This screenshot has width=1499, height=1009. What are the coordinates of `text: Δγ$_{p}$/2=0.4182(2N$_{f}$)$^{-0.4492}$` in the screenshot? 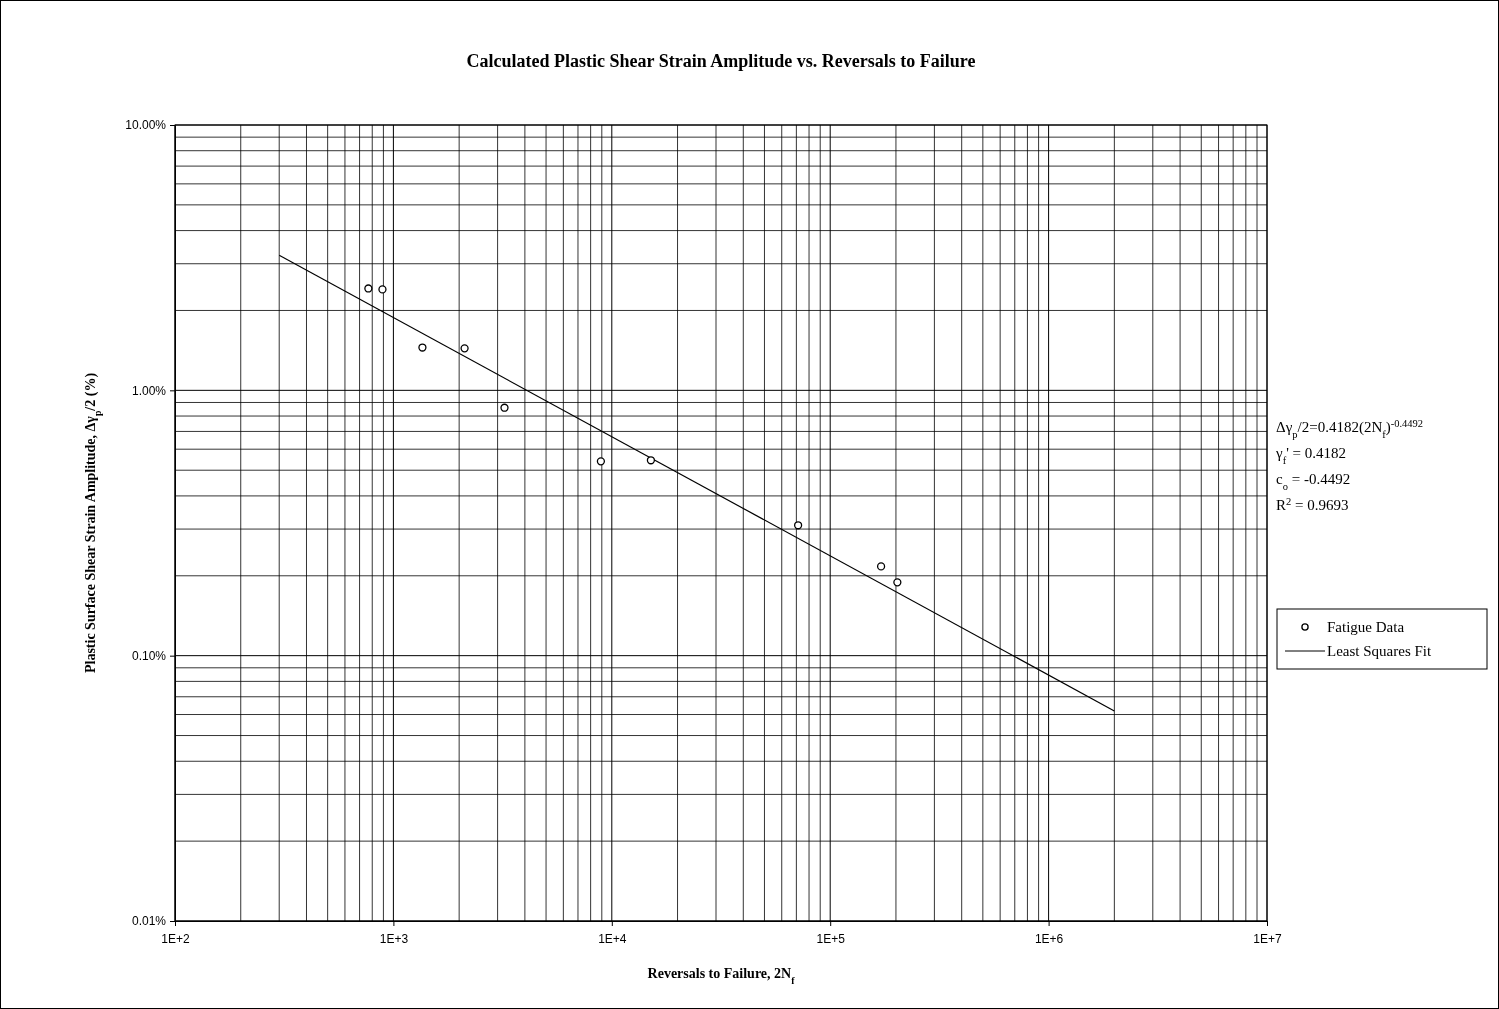 It's located at (1350, 428).